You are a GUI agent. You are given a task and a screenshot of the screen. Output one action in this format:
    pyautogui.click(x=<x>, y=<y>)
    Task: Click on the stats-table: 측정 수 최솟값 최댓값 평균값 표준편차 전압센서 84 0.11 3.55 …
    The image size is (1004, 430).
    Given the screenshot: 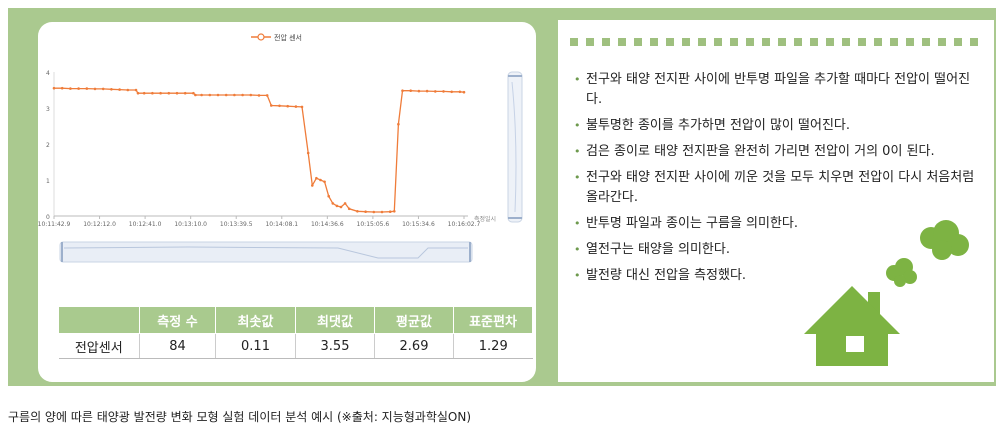 What is the action you would take?
    pyautogui.click(x=295, y=332)
    